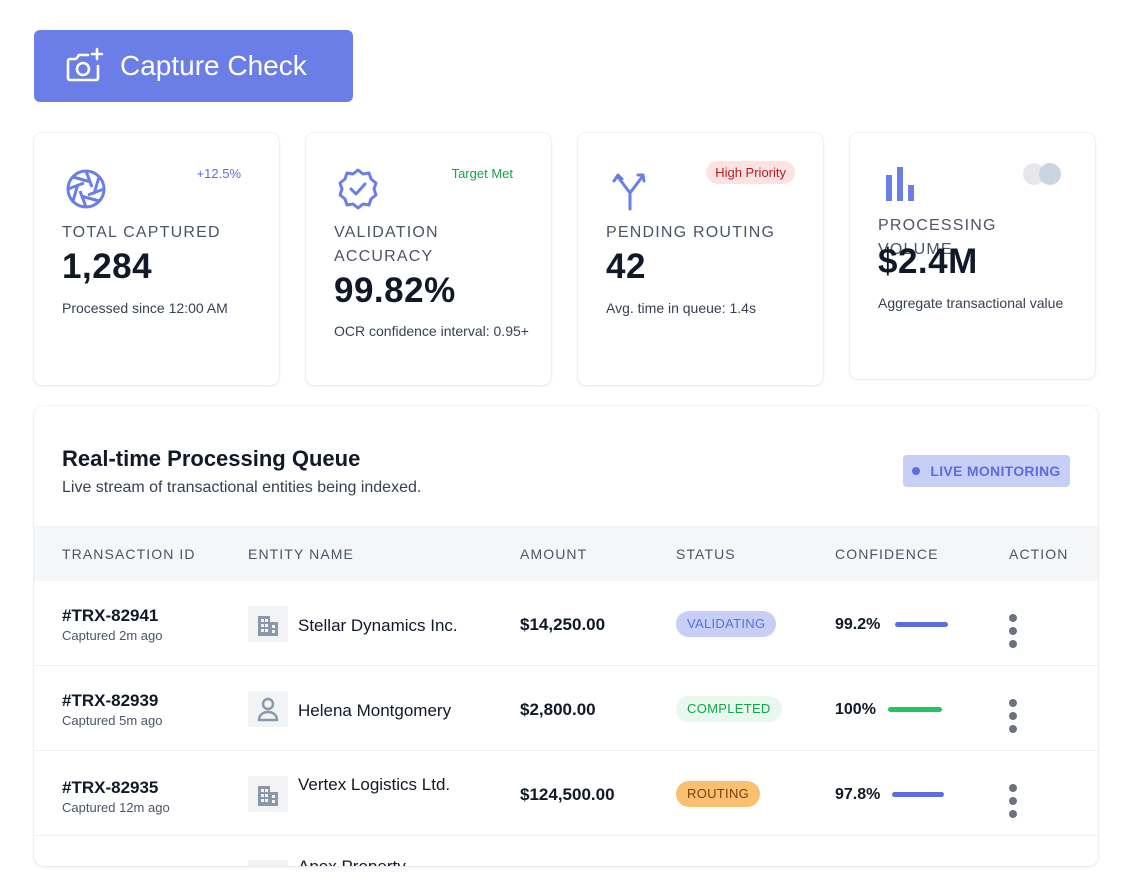 This screenshot has height=892, width=1132. I want to click on stat-label: VALIDATION ACCURACY, so click(386, 244).